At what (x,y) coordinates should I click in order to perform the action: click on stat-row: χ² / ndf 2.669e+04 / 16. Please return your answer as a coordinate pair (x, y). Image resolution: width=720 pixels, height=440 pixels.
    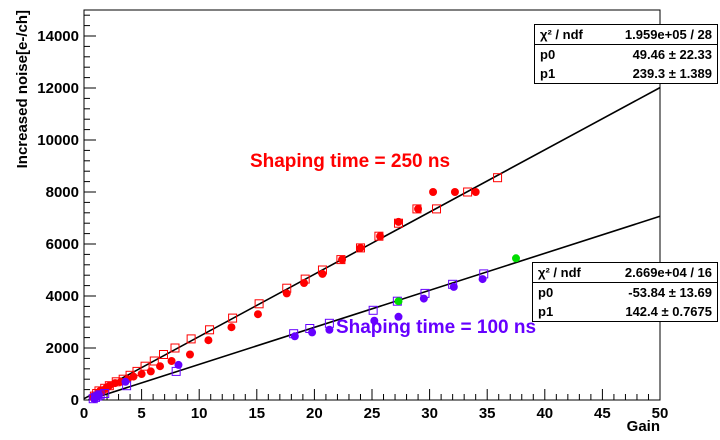
    Looking at the image, I should click on (625, 273).